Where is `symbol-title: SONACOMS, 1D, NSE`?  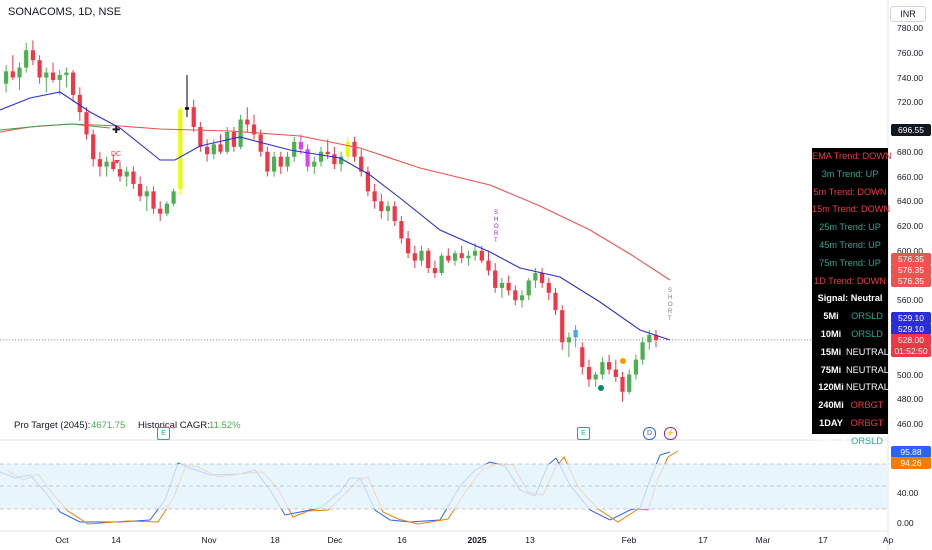 symbol-title: SONACOMS, 1D, NSE is located at coordinates (65, 12).